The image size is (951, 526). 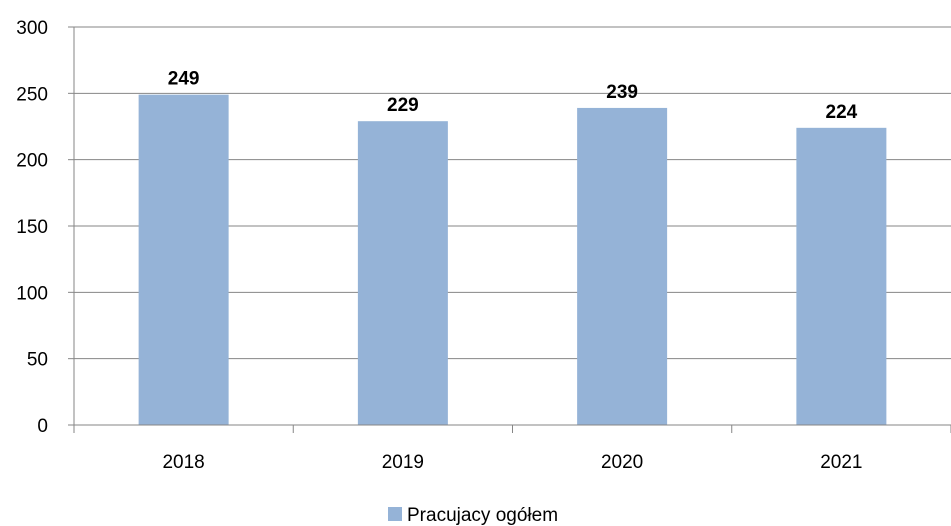 I want to click on data-labels: 249 229 239 224, so click(x=513, y=96).